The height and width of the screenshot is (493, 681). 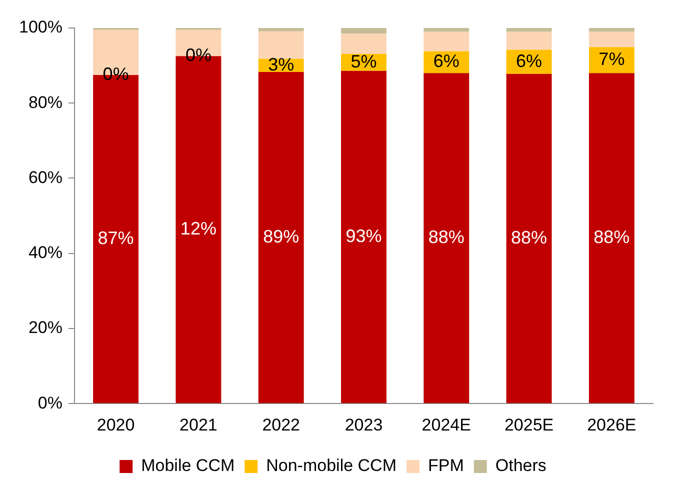 What do you see at coordinates (40, 27) in the screenshot?
I see `y-tick-label: 100%` at bounding box center [40, 27].